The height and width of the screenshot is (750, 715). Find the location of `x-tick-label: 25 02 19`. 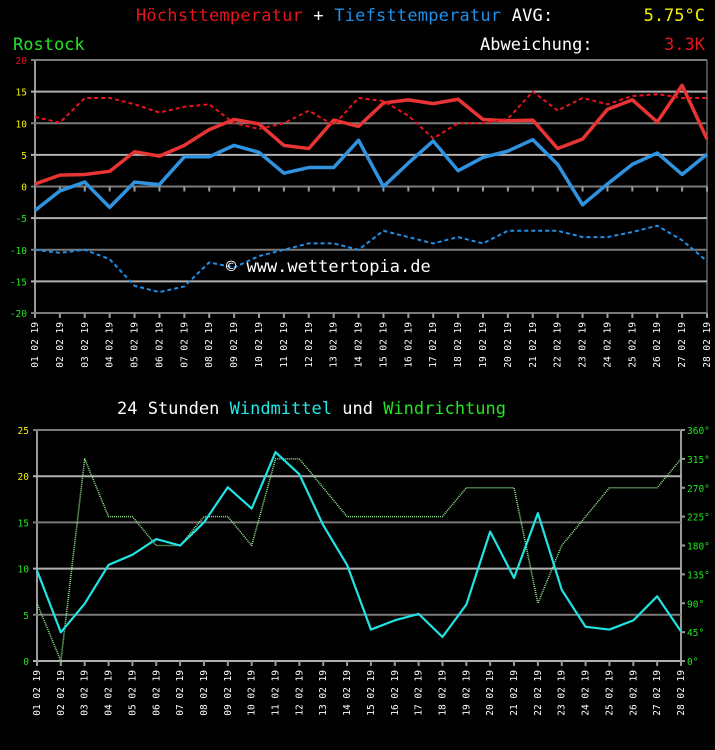

x-tick-label: 25 02 19 is located at coordinates (632, 345).